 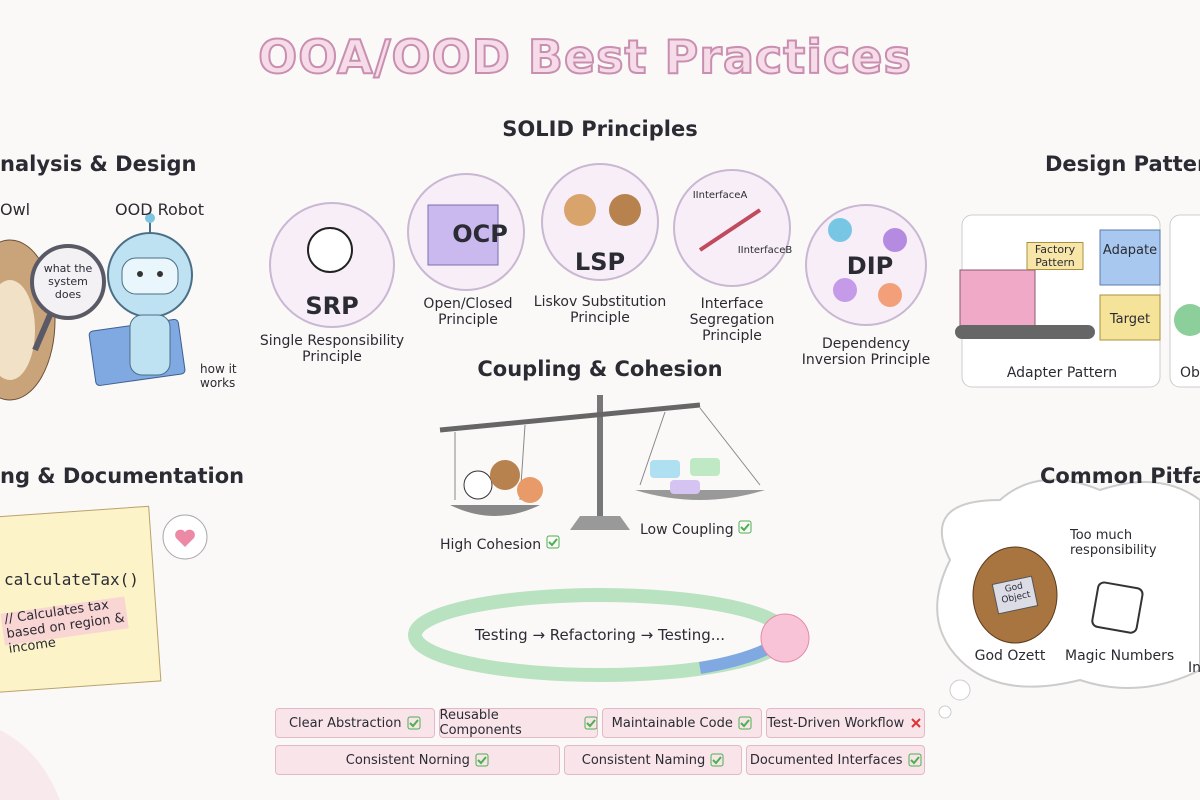 What do you see at coordinates (122, 476) in the screenshot?
I see `section-heading: ng & Documentation` at bounding box center [122, 476].